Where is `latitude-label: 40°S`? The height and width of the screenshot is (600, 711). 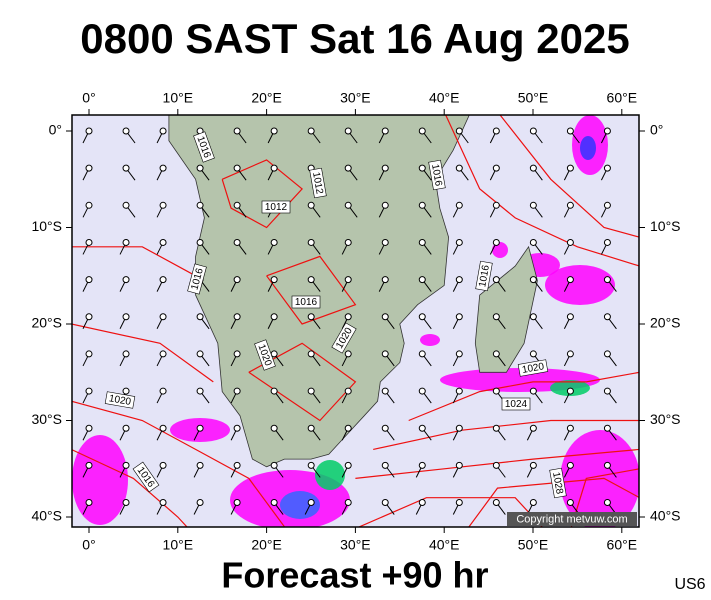
latitude-label: 40°S is located at coordinates (46, 516).